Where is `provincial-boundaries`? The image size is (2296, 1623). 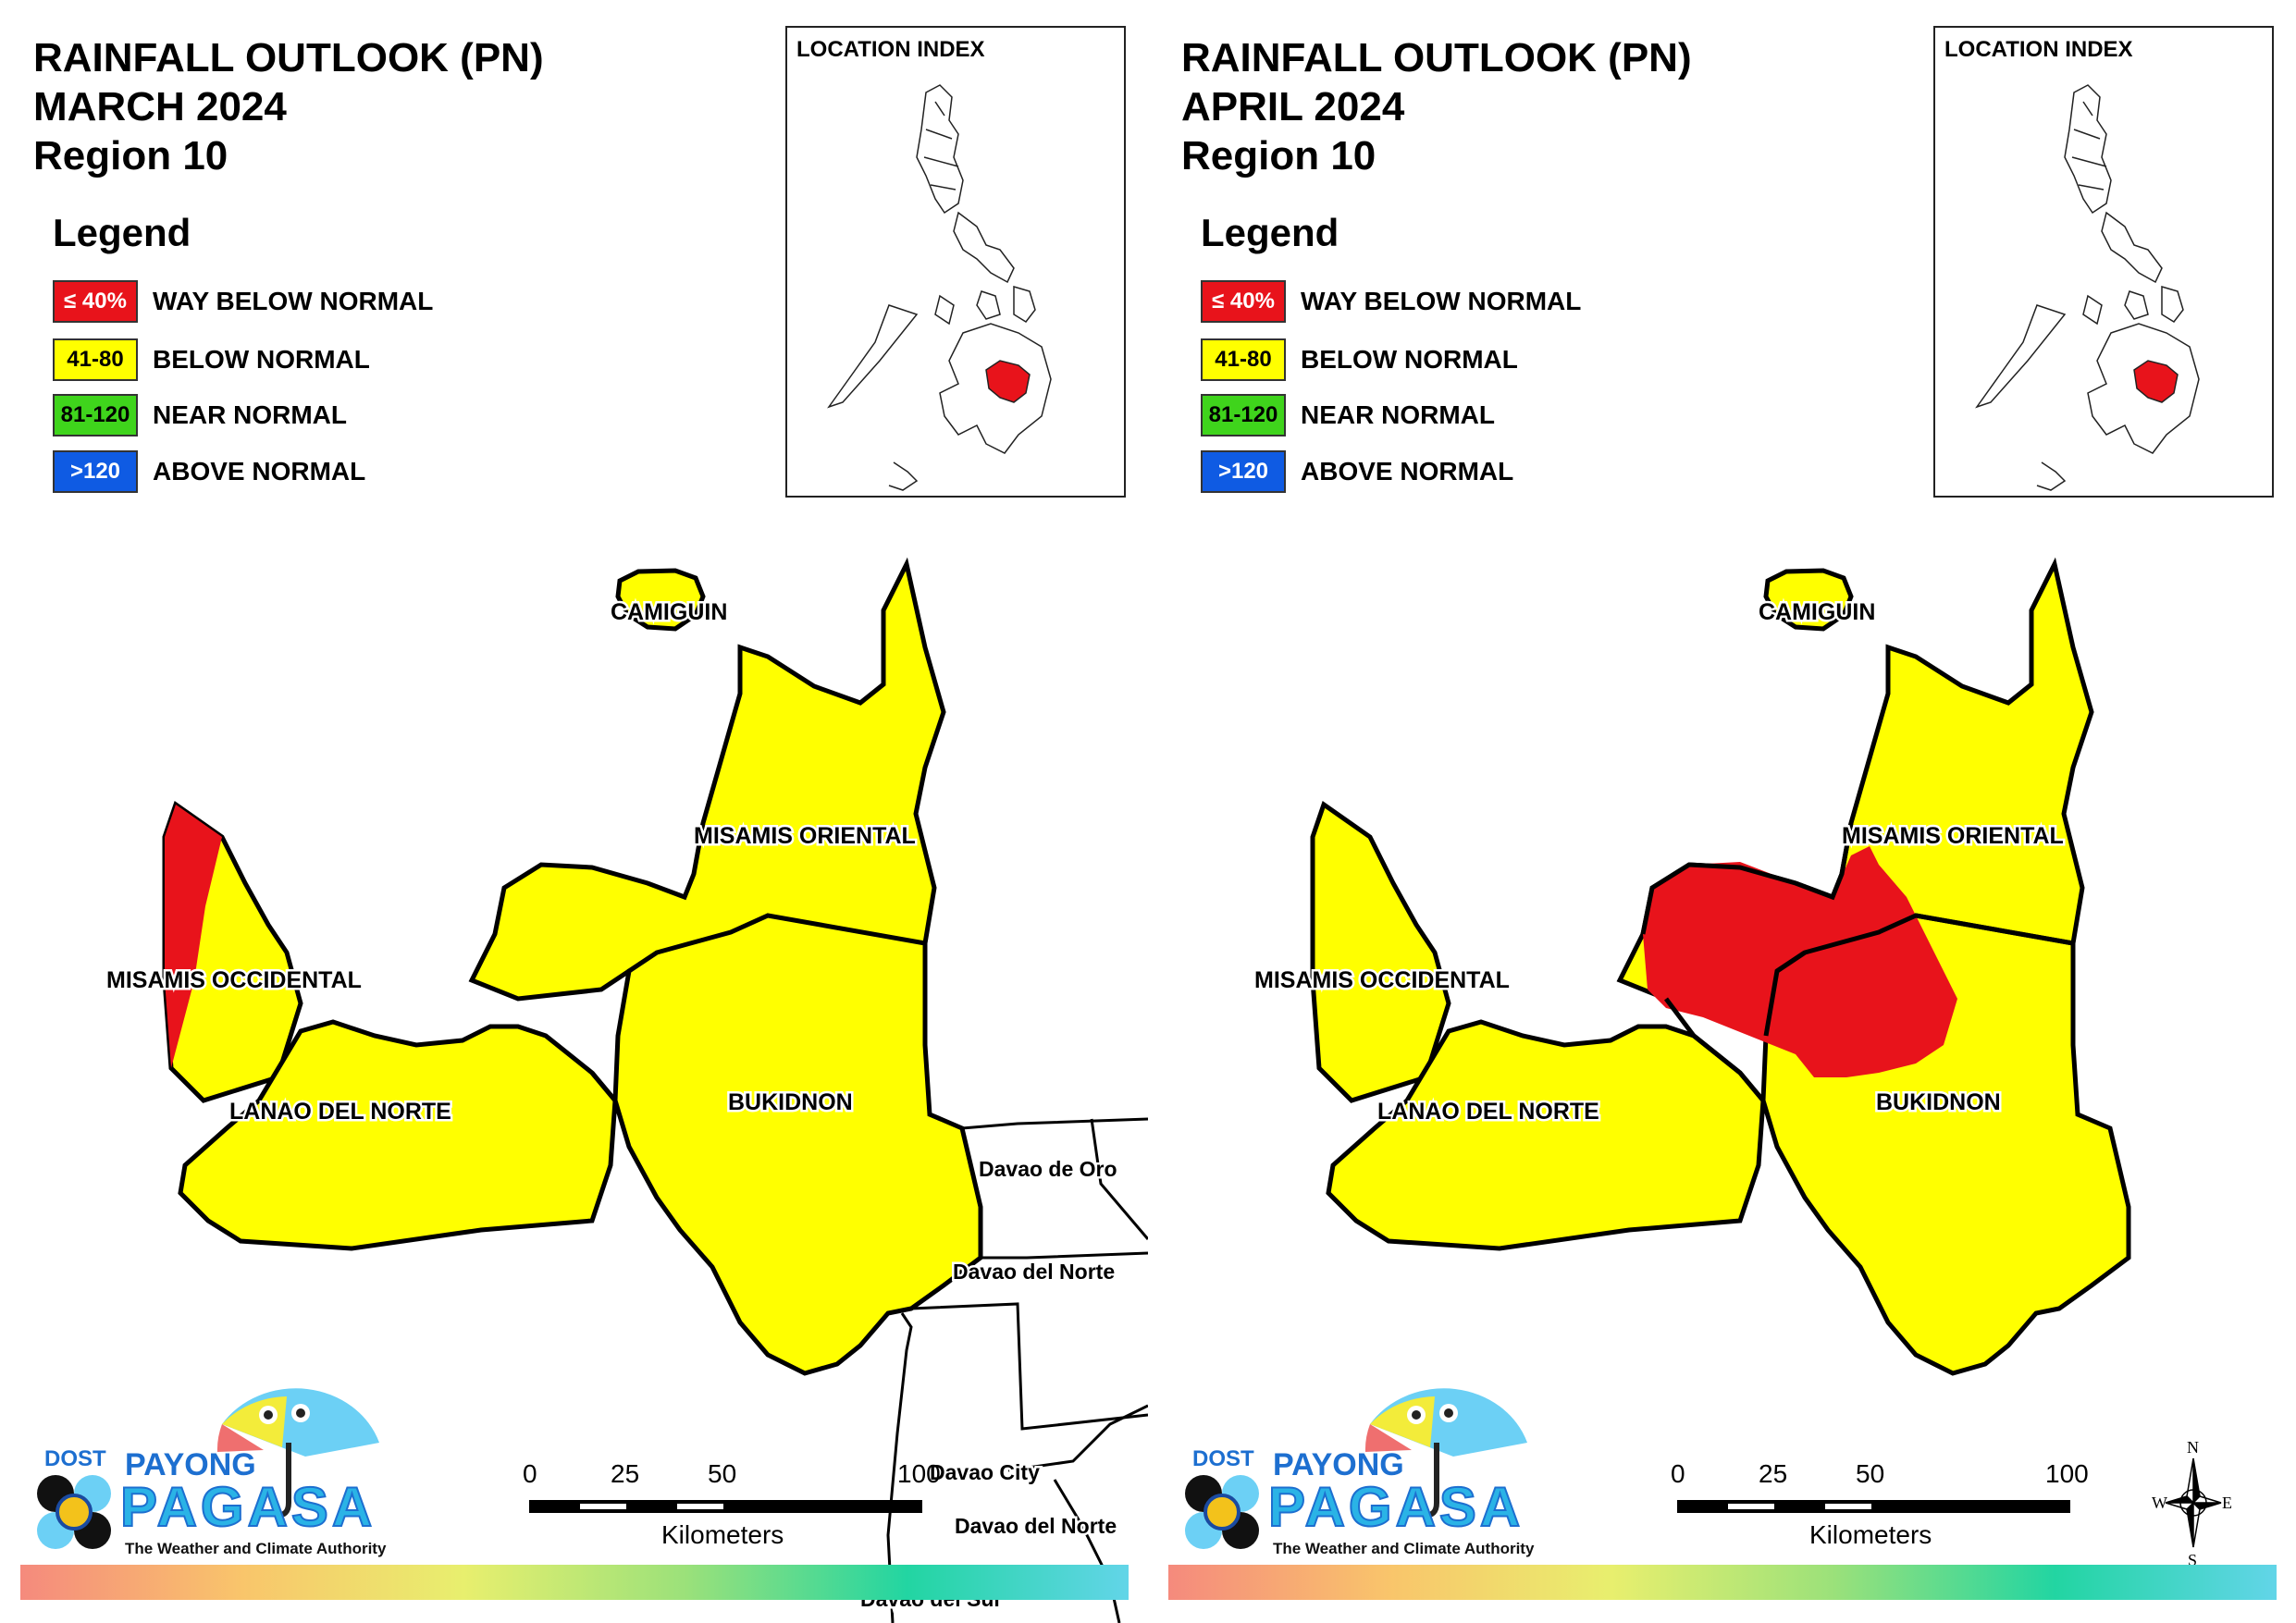
provincial-boundaries is located at coordinates (1857, 962).